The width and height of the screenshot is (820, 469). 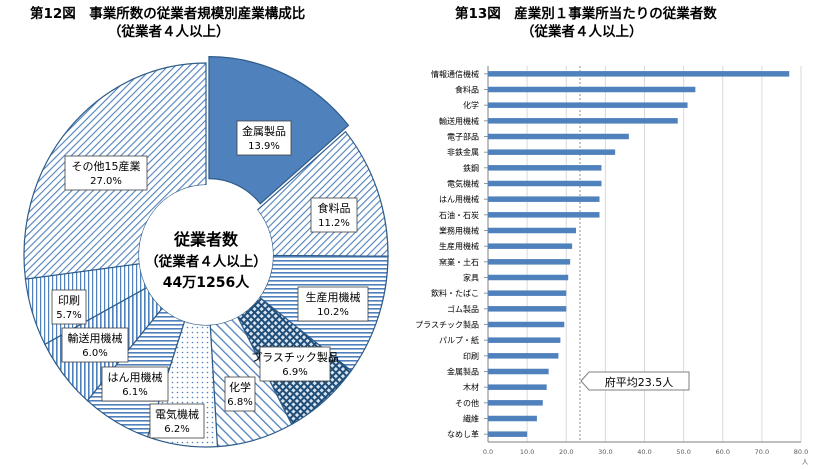 I want to click on slice-name: はん用機械, so click(x=135, y=377).